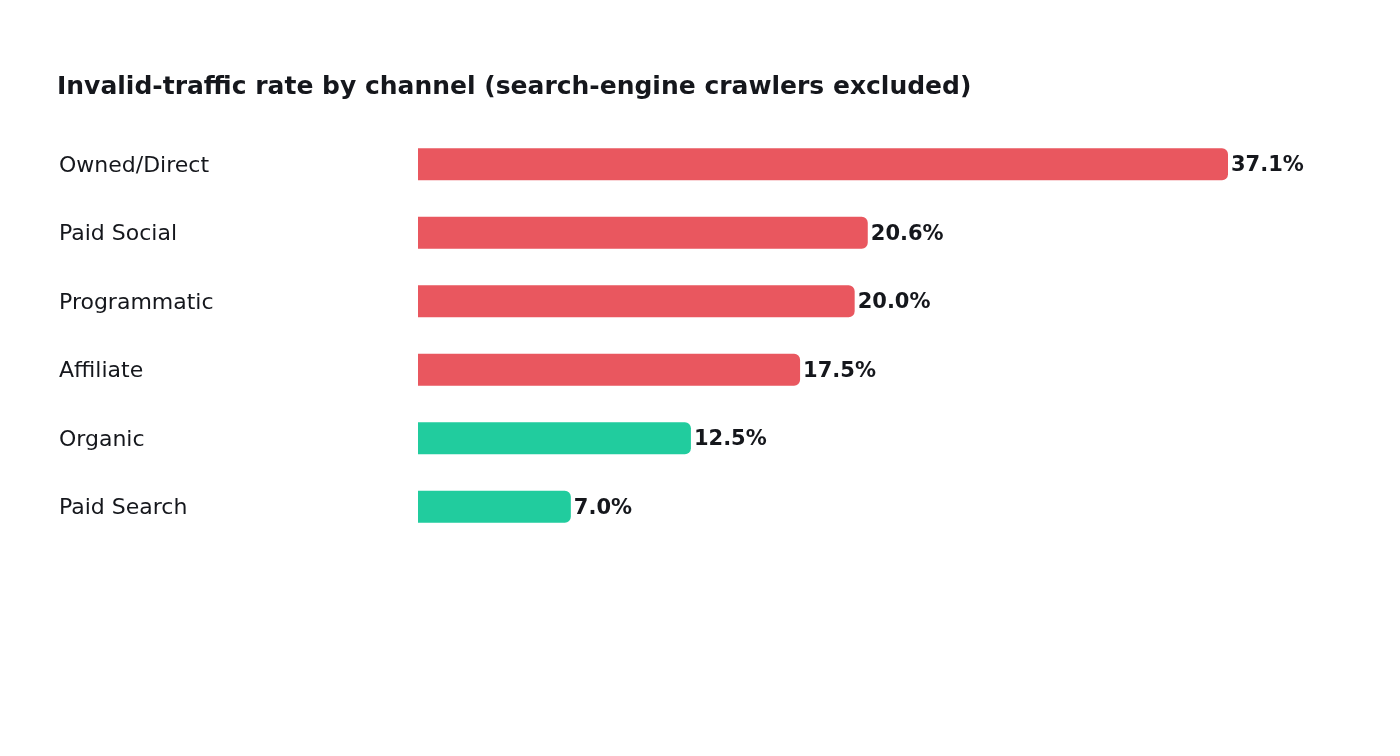  I want to click on chart-title: Invalid-traffic rate by channel (search-engine crawlers excluded), so click(514, 85).